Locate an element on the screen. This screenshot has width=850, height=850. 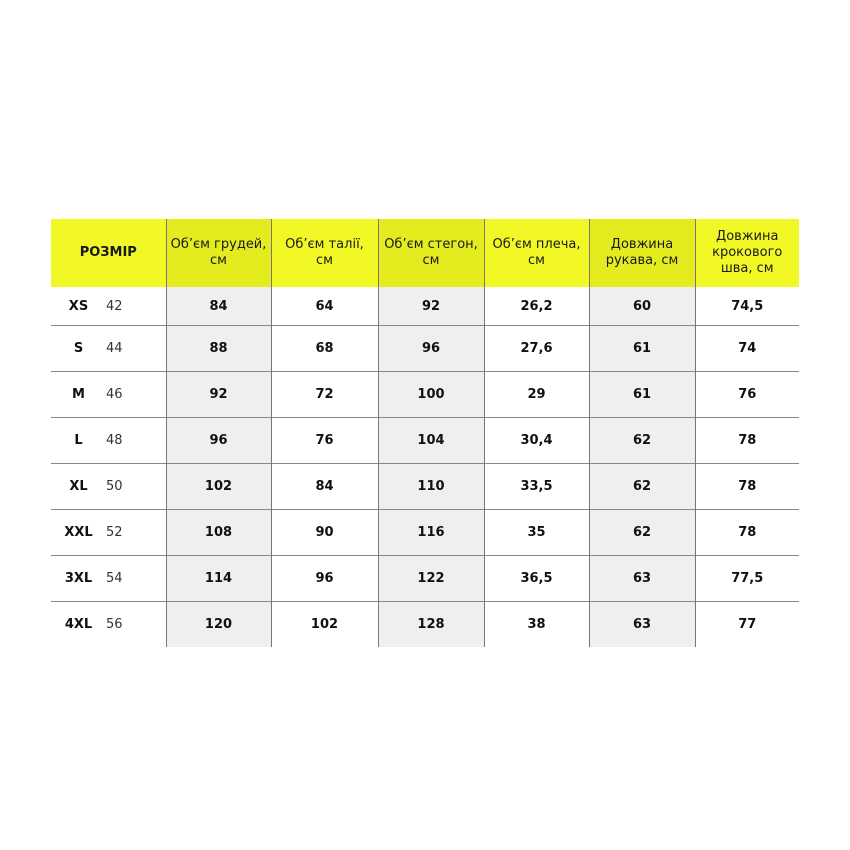
value-cell: 128 is located at coordinates (430, 624).